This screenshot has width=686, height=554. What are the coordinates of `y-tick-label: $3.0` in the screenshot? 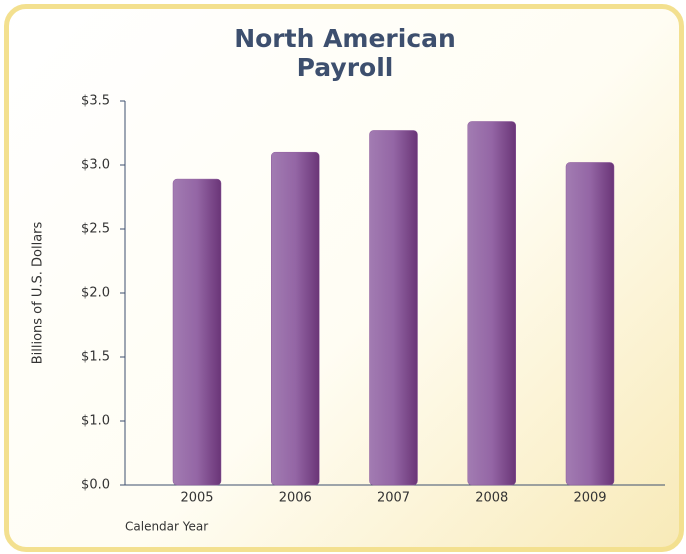 It's located at (95, 165).